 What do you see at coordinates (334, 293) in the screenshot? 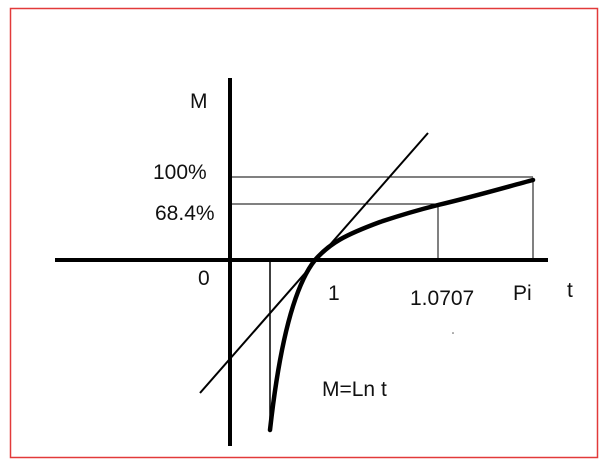
I see `x-mark: 1` at bounding box center [334, 293].